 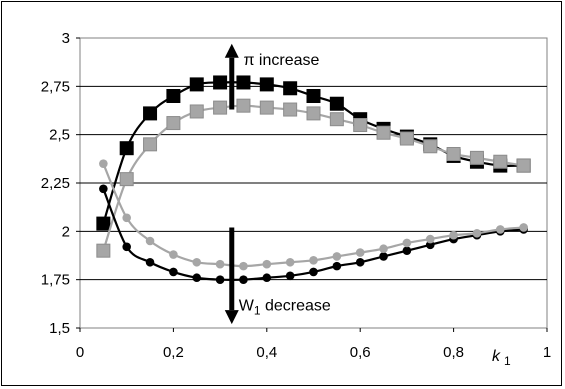 What do you see at coordinates (231, 50) in the screenshot?
I see `arrow-1-head` at bounding box center [231, 50].